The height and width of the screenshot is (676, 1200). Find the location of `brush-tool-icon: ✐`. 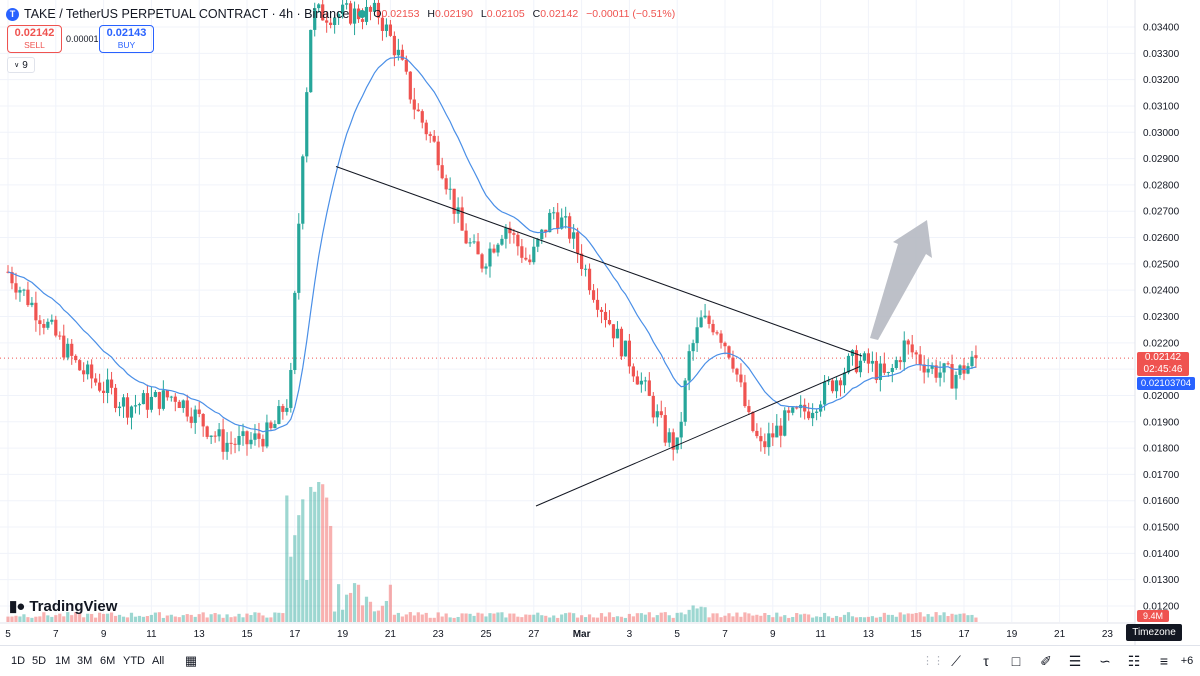

brush-tool-icon: ✐ is located at coordinates (1046, 661).